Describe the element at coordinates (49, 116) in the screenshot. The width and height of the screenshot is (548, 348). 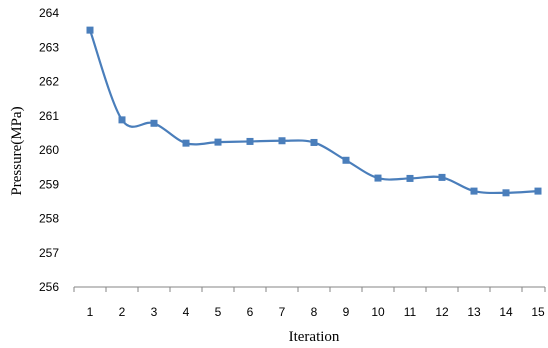
I see `y-tick-label: 261` at that location.